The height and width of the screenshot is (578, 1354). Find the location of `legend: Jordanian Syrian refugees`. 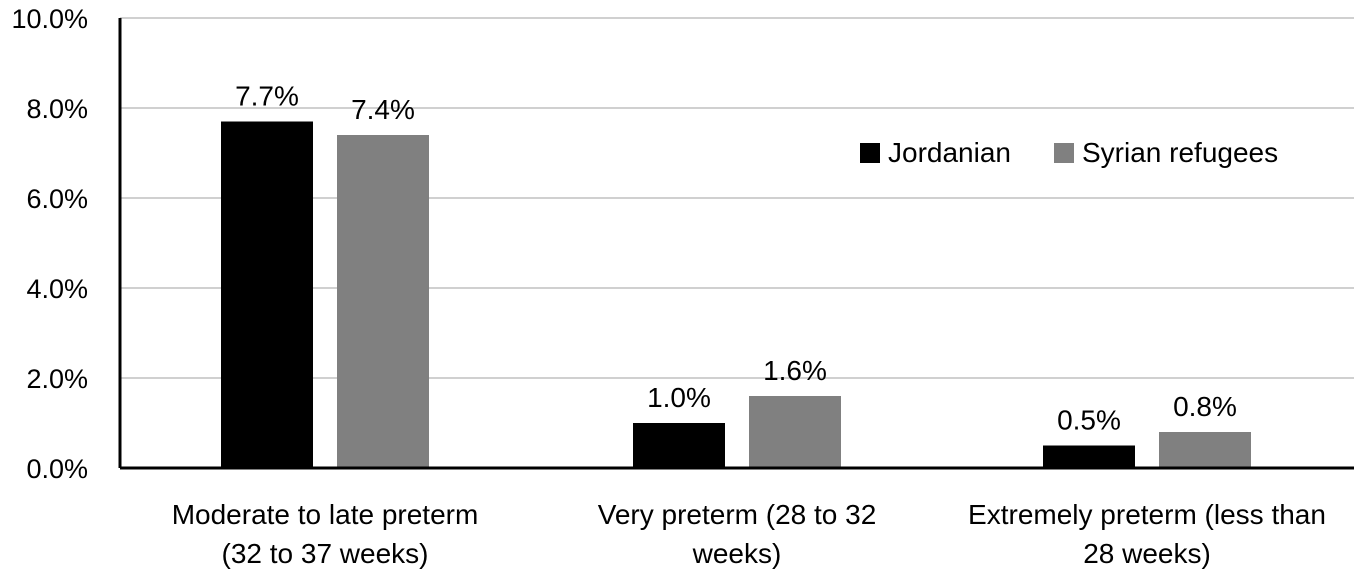

legend: Jordanian Syrian refugees is located at coordinates (1069, 152).